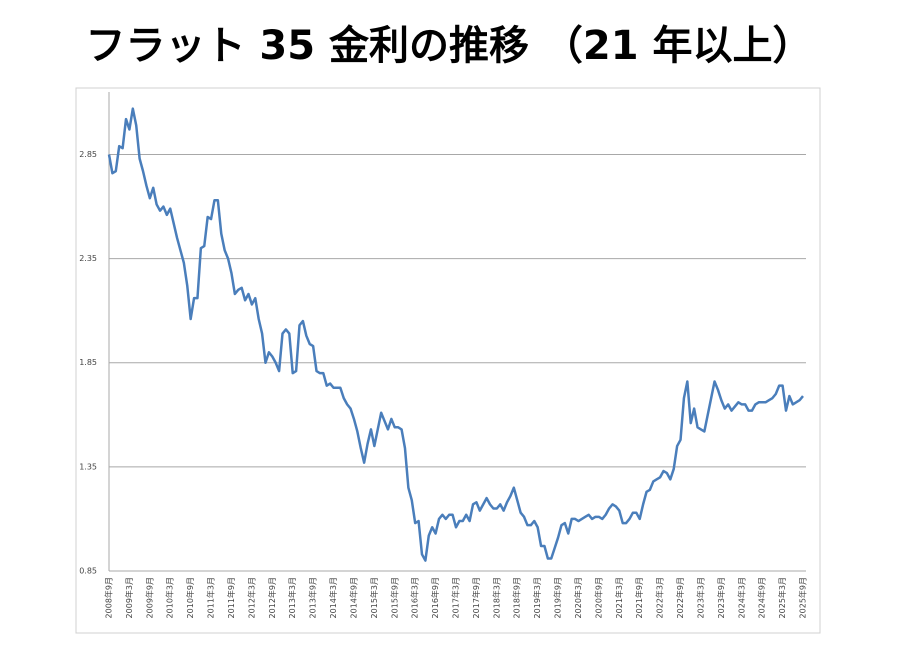 The image size is (899, 650). Describe the element at coordinates (476, 597) in the screenshot. I see `x-tick-label: 2017年9月` at that location.